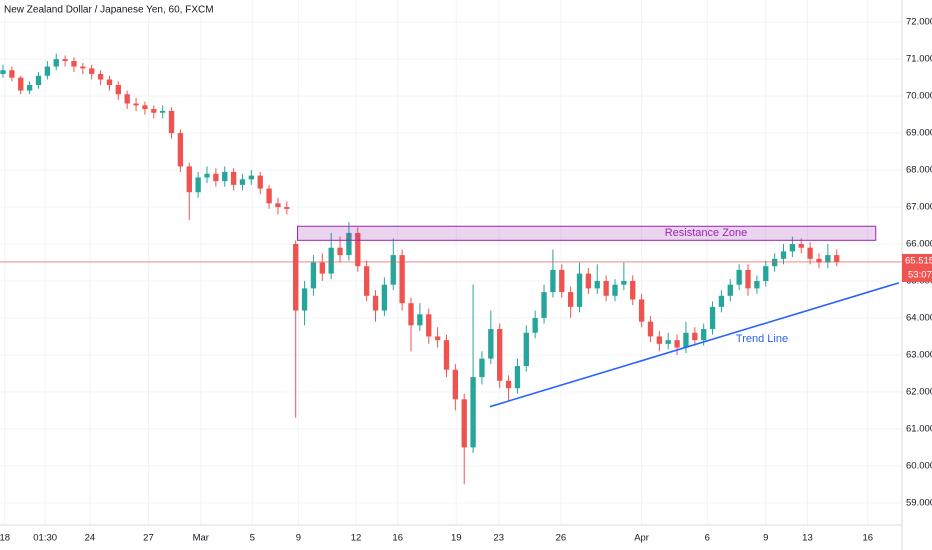 The width and height of the screenshot is (932, 550). What do you see at coordinates (919, 244) in the screenshot?
I see `y-tick-label: 66.000` at bounding box center [919, 244].